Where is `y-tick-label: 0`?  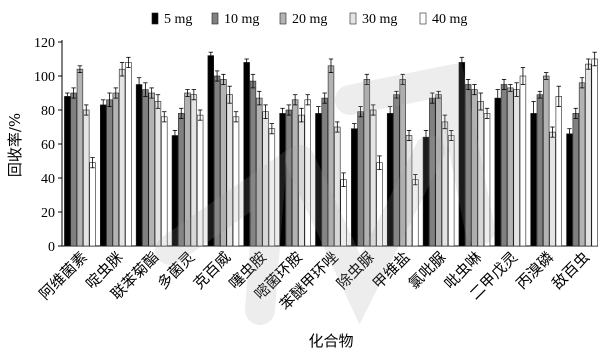 y-tick-label: 0 is located at coordinates (51, 247).